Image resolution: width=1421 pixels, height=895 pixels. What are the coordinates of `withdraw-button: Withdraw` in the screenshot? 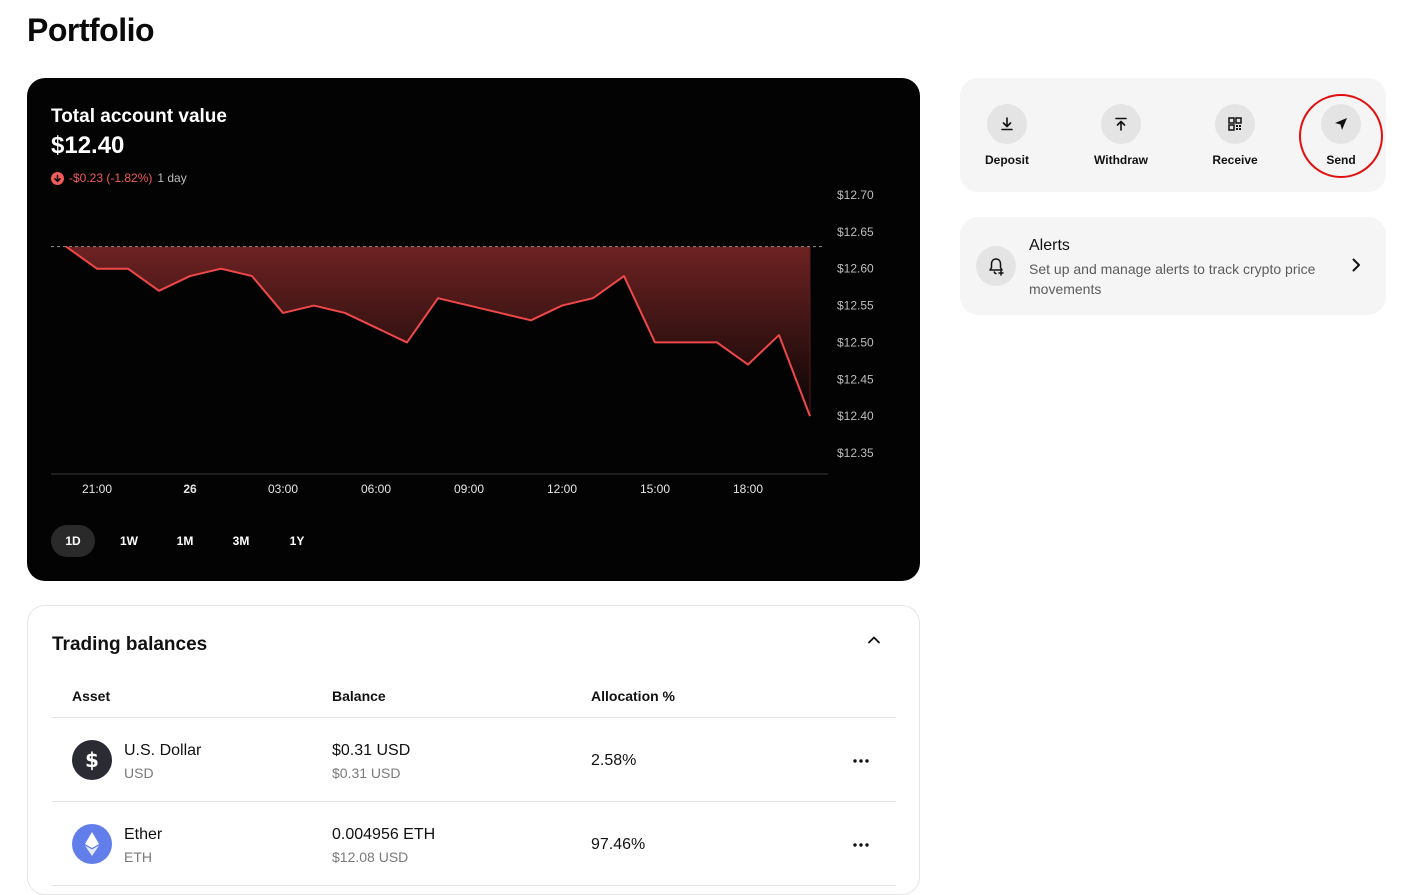 It's located at (1121, 135).